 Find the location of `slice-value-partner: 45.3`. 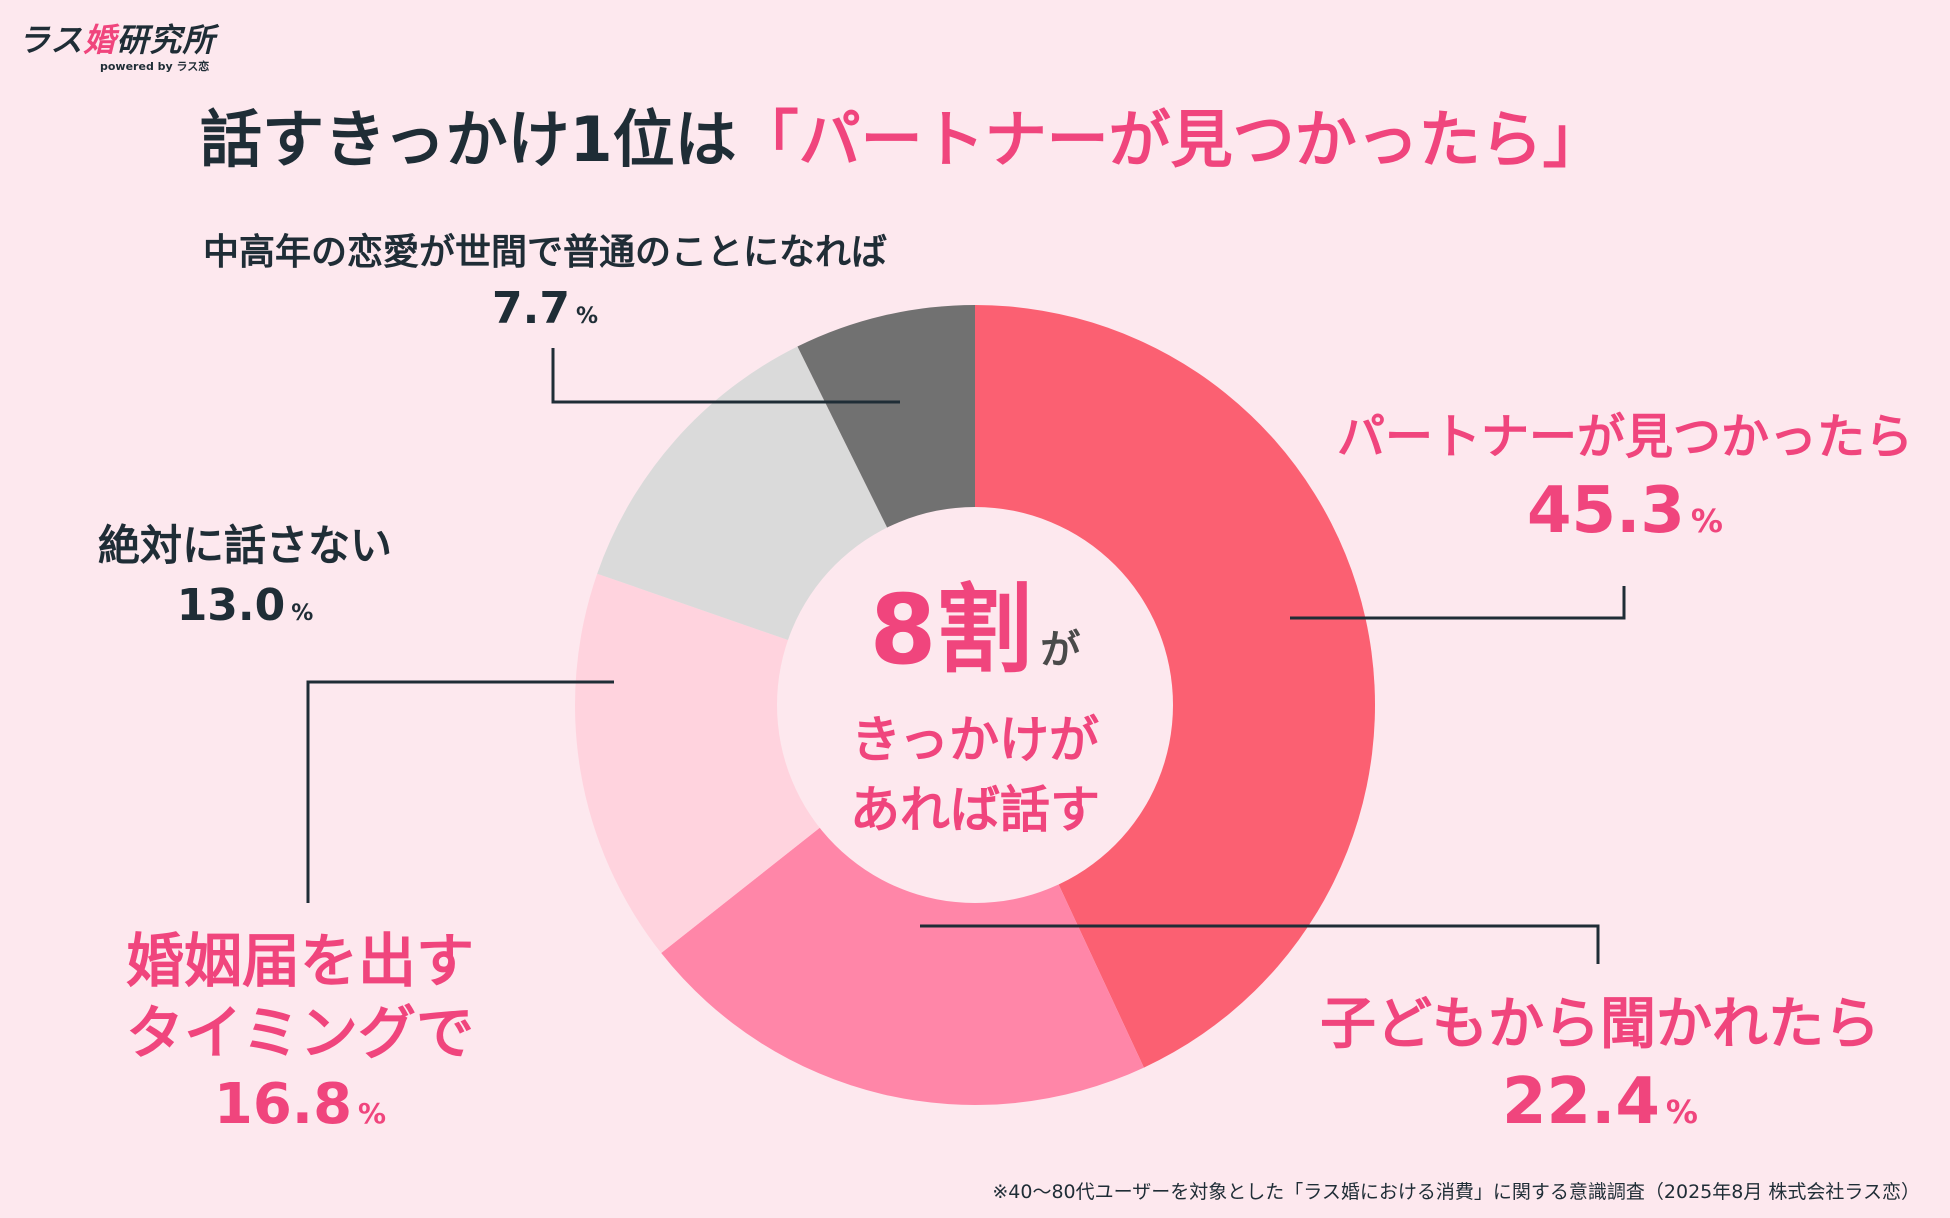

slice-value-partner: 45.3 is located at coordinates (1606, 511).